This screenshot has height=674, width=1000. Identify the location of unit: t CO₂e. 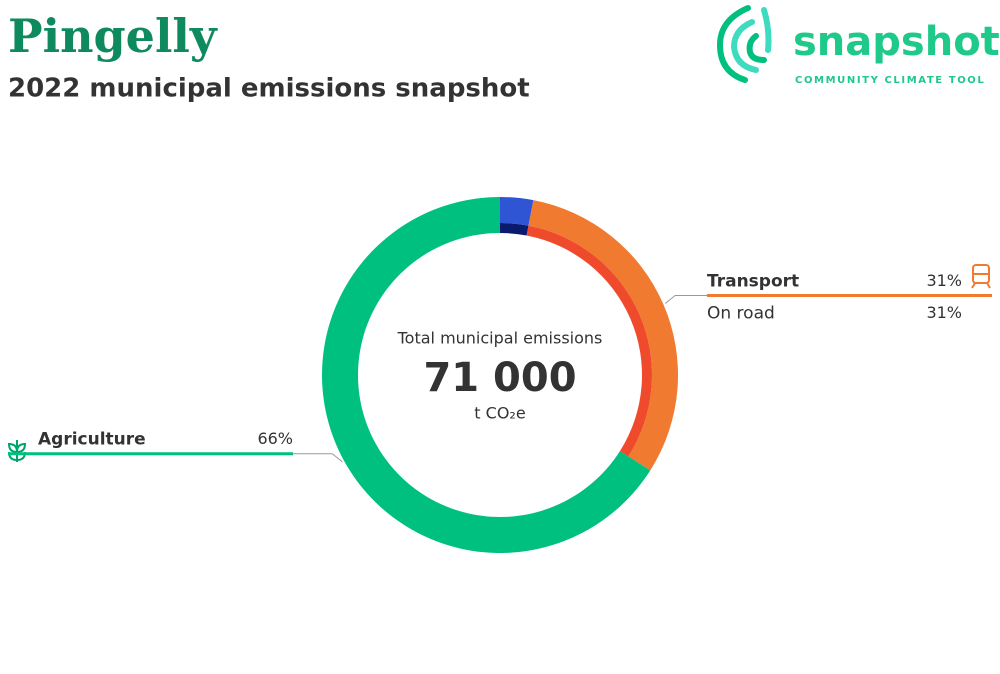
(499, 413).